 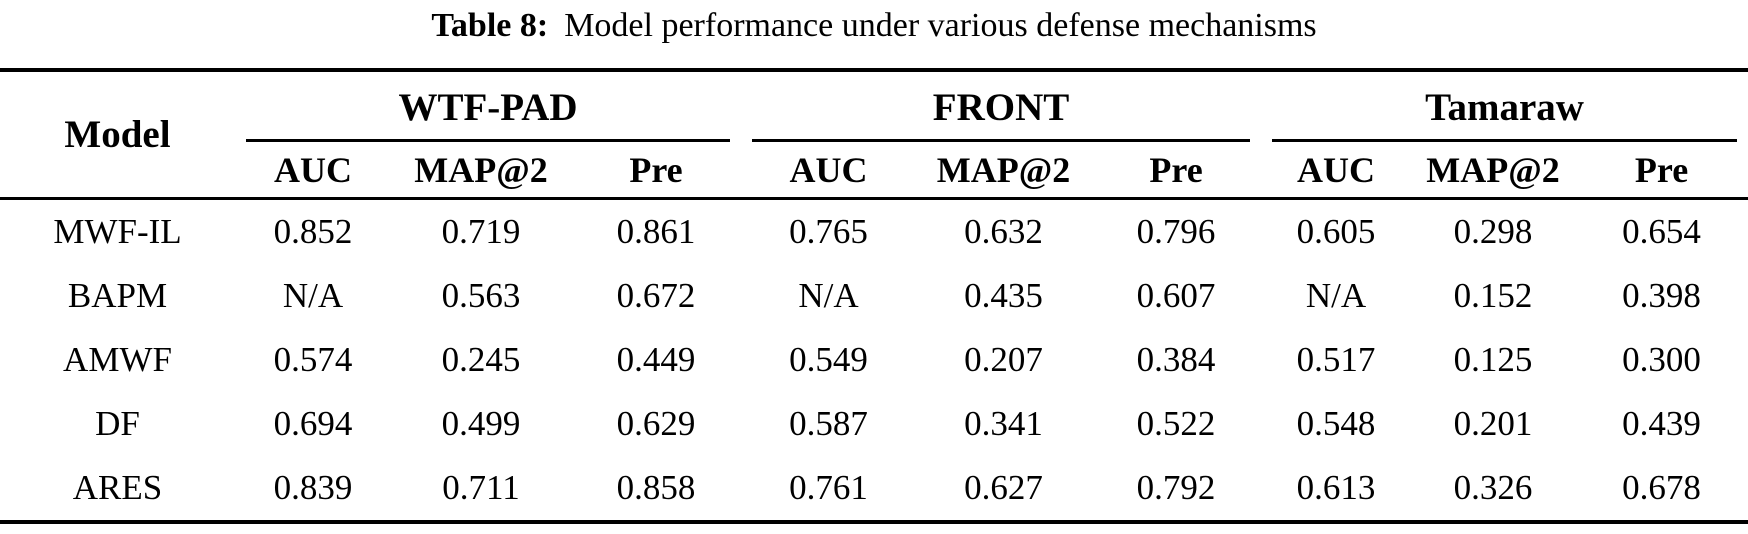 What do you see at coordinates (1661, 295) in the screenshot?
I see `value-cell: 0.398` at bounding box center [1661, 295].